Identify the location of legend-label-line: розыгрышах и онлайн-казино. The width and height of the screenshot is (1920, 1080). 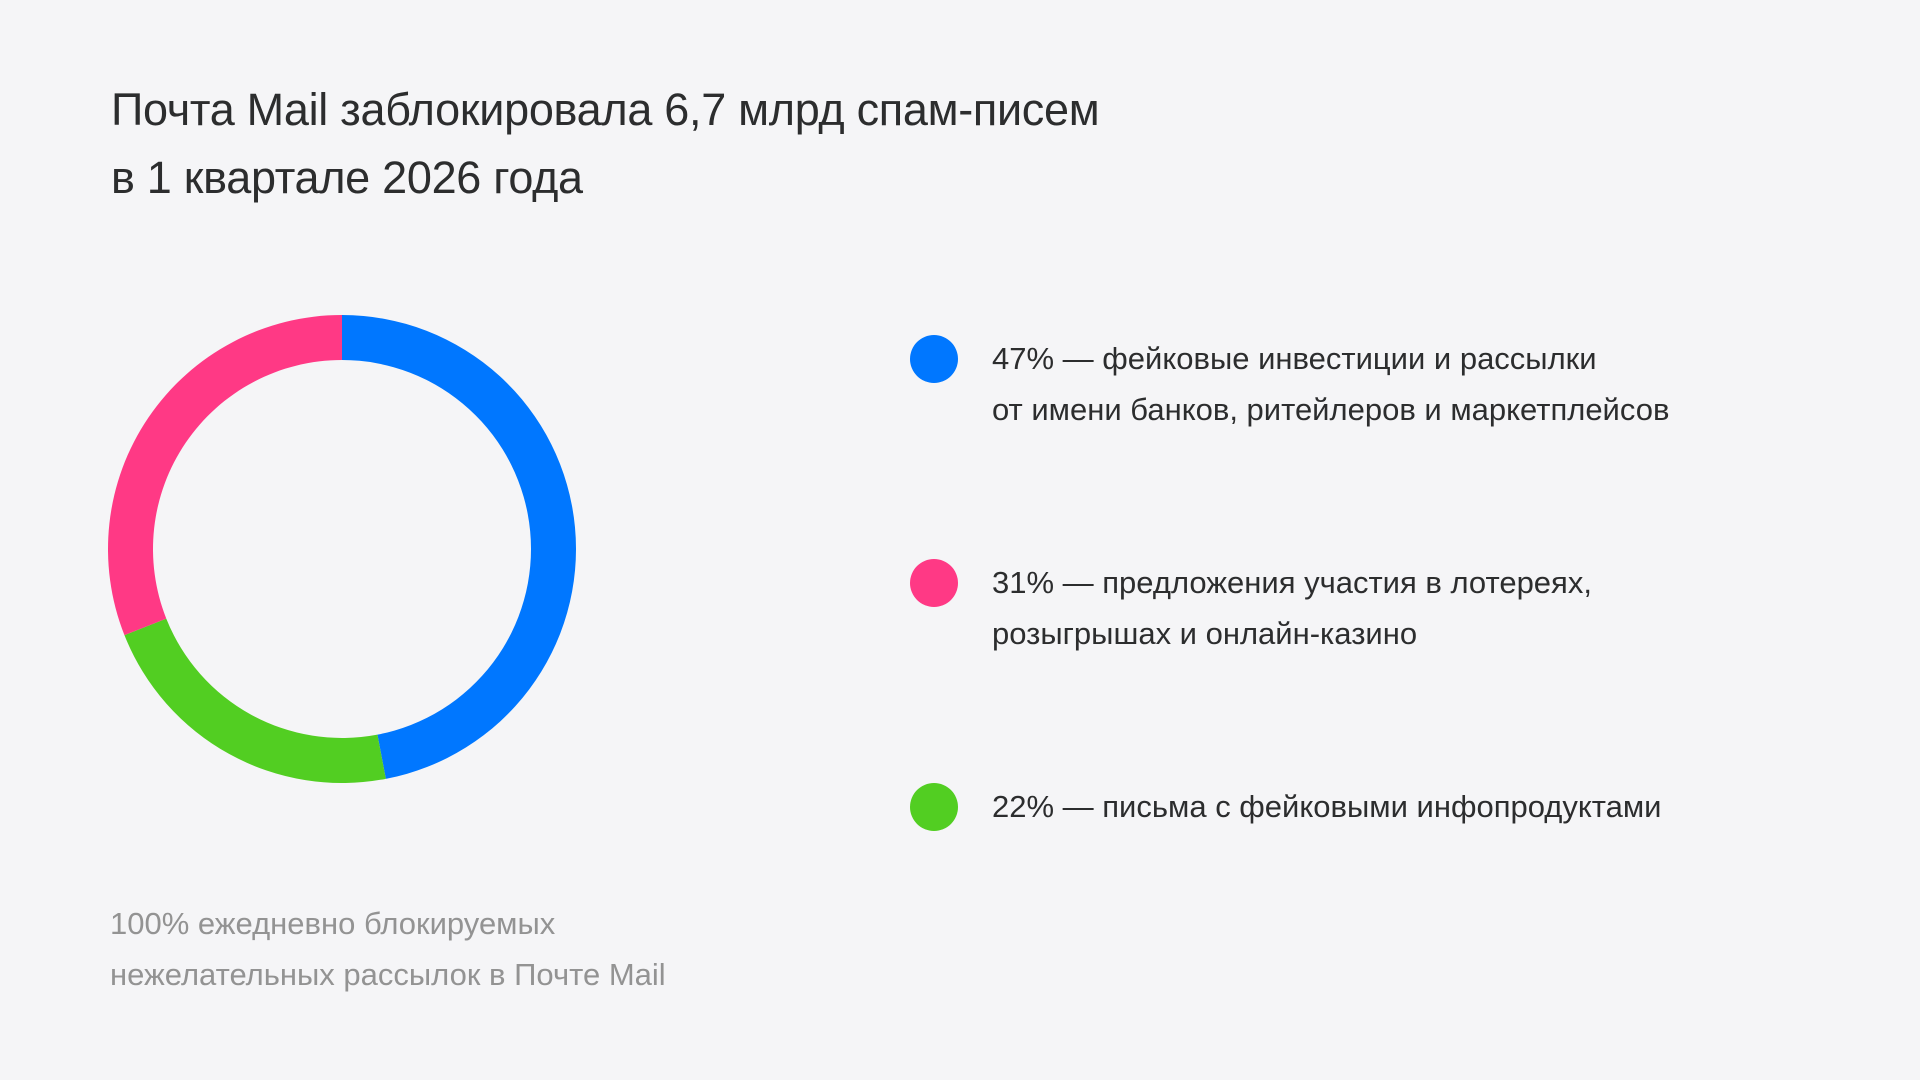
(1205, 633).